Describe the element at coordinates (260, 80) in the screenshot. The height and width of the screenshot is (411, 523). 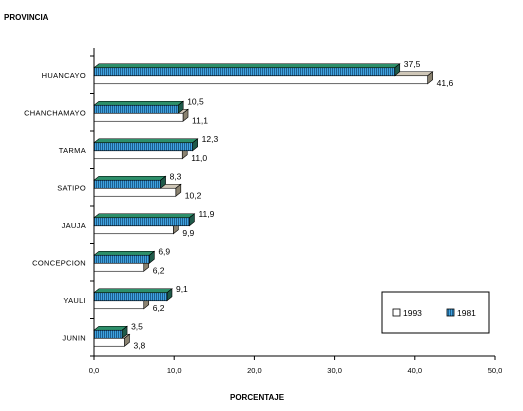
I see `bar-1993-huancayo-front` at that location.